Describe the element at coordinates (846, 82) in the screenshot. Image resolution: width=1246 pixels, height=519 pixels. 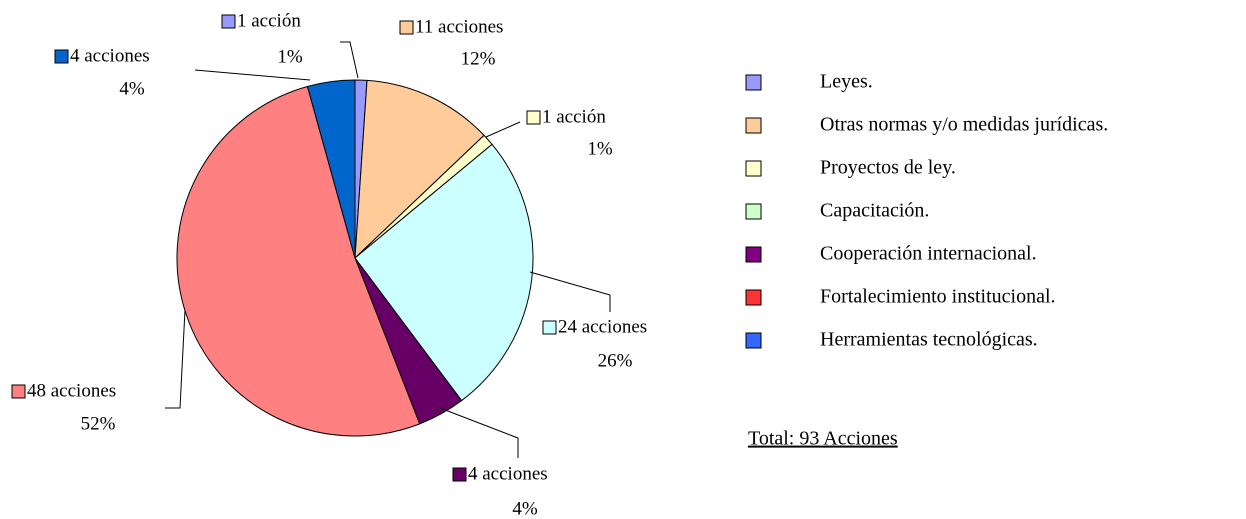
I see `legend-label: Leyes.` at that location.